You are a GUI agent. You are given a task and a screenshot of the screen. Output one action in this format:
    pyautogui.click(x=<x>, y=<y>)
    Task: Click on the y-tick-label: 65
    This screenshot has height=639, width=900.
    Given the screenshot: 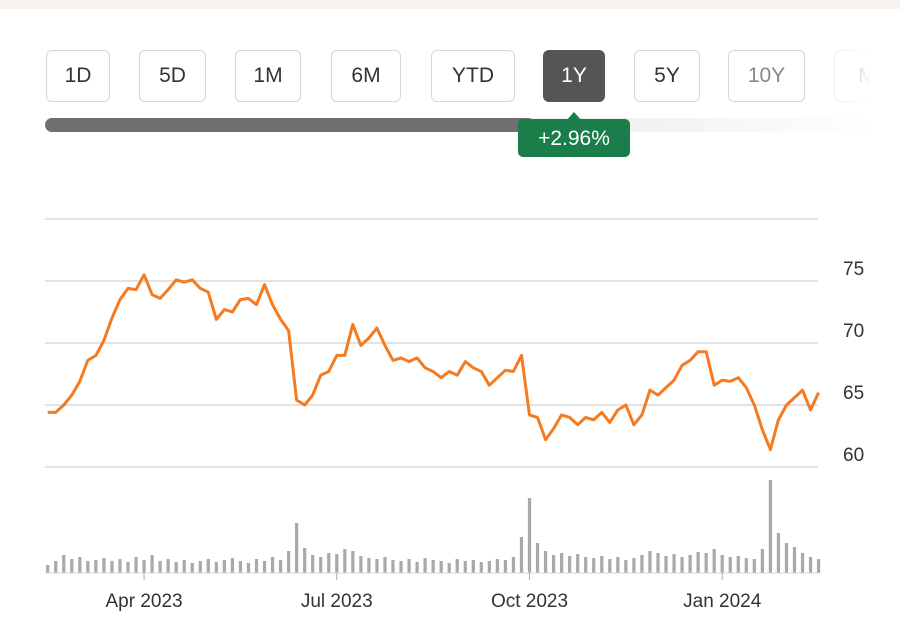 What is the action you would take?
    pyautogui.click(x=853, y=393)
    